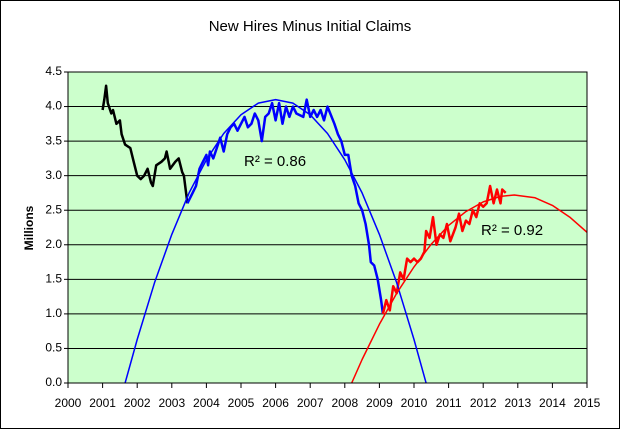 The width and height of the screenshot is (620, 429). I want to click on y-tick-label: 2.5, so click(53, 209).